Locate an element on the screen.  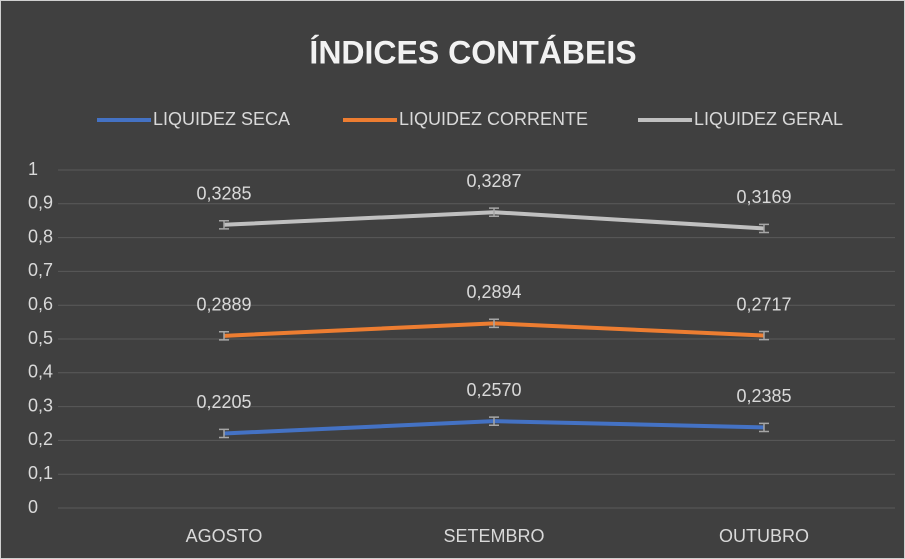
x-tick-label: AGOSTO is located at coordinates (224, 536).